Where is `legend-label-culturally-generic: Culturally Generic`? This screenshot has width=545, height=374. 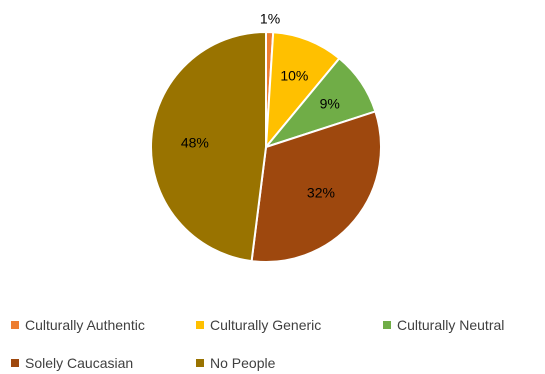
legend-label-culturally-generic: Culturally Generic is located at coordinates (265, 325).